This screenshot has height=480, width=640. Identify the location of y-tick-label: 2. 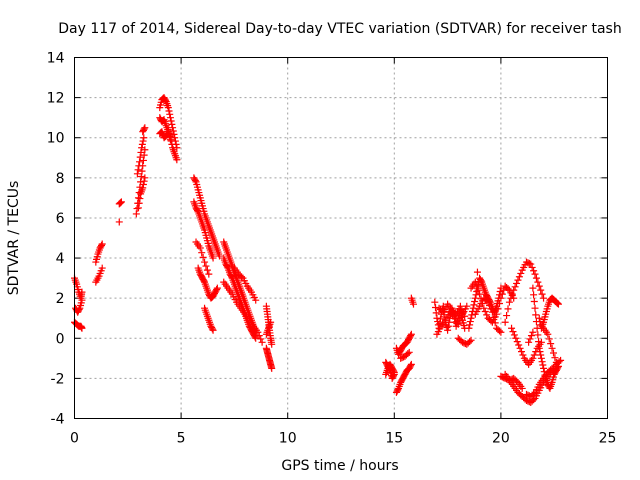
(60, 299).